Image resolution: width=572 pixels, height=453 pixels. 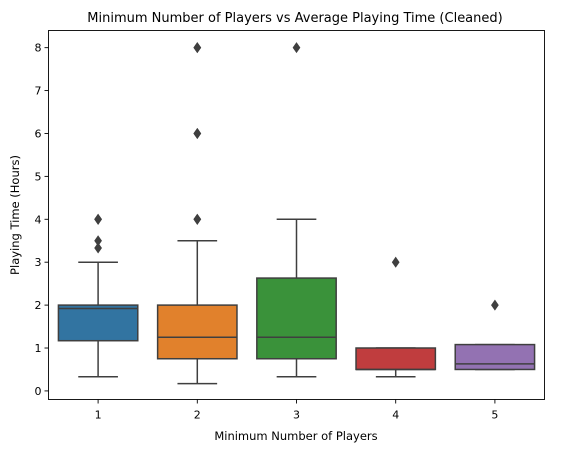 I want to click on y-tick-label: 2, so click(x=38, y=305).